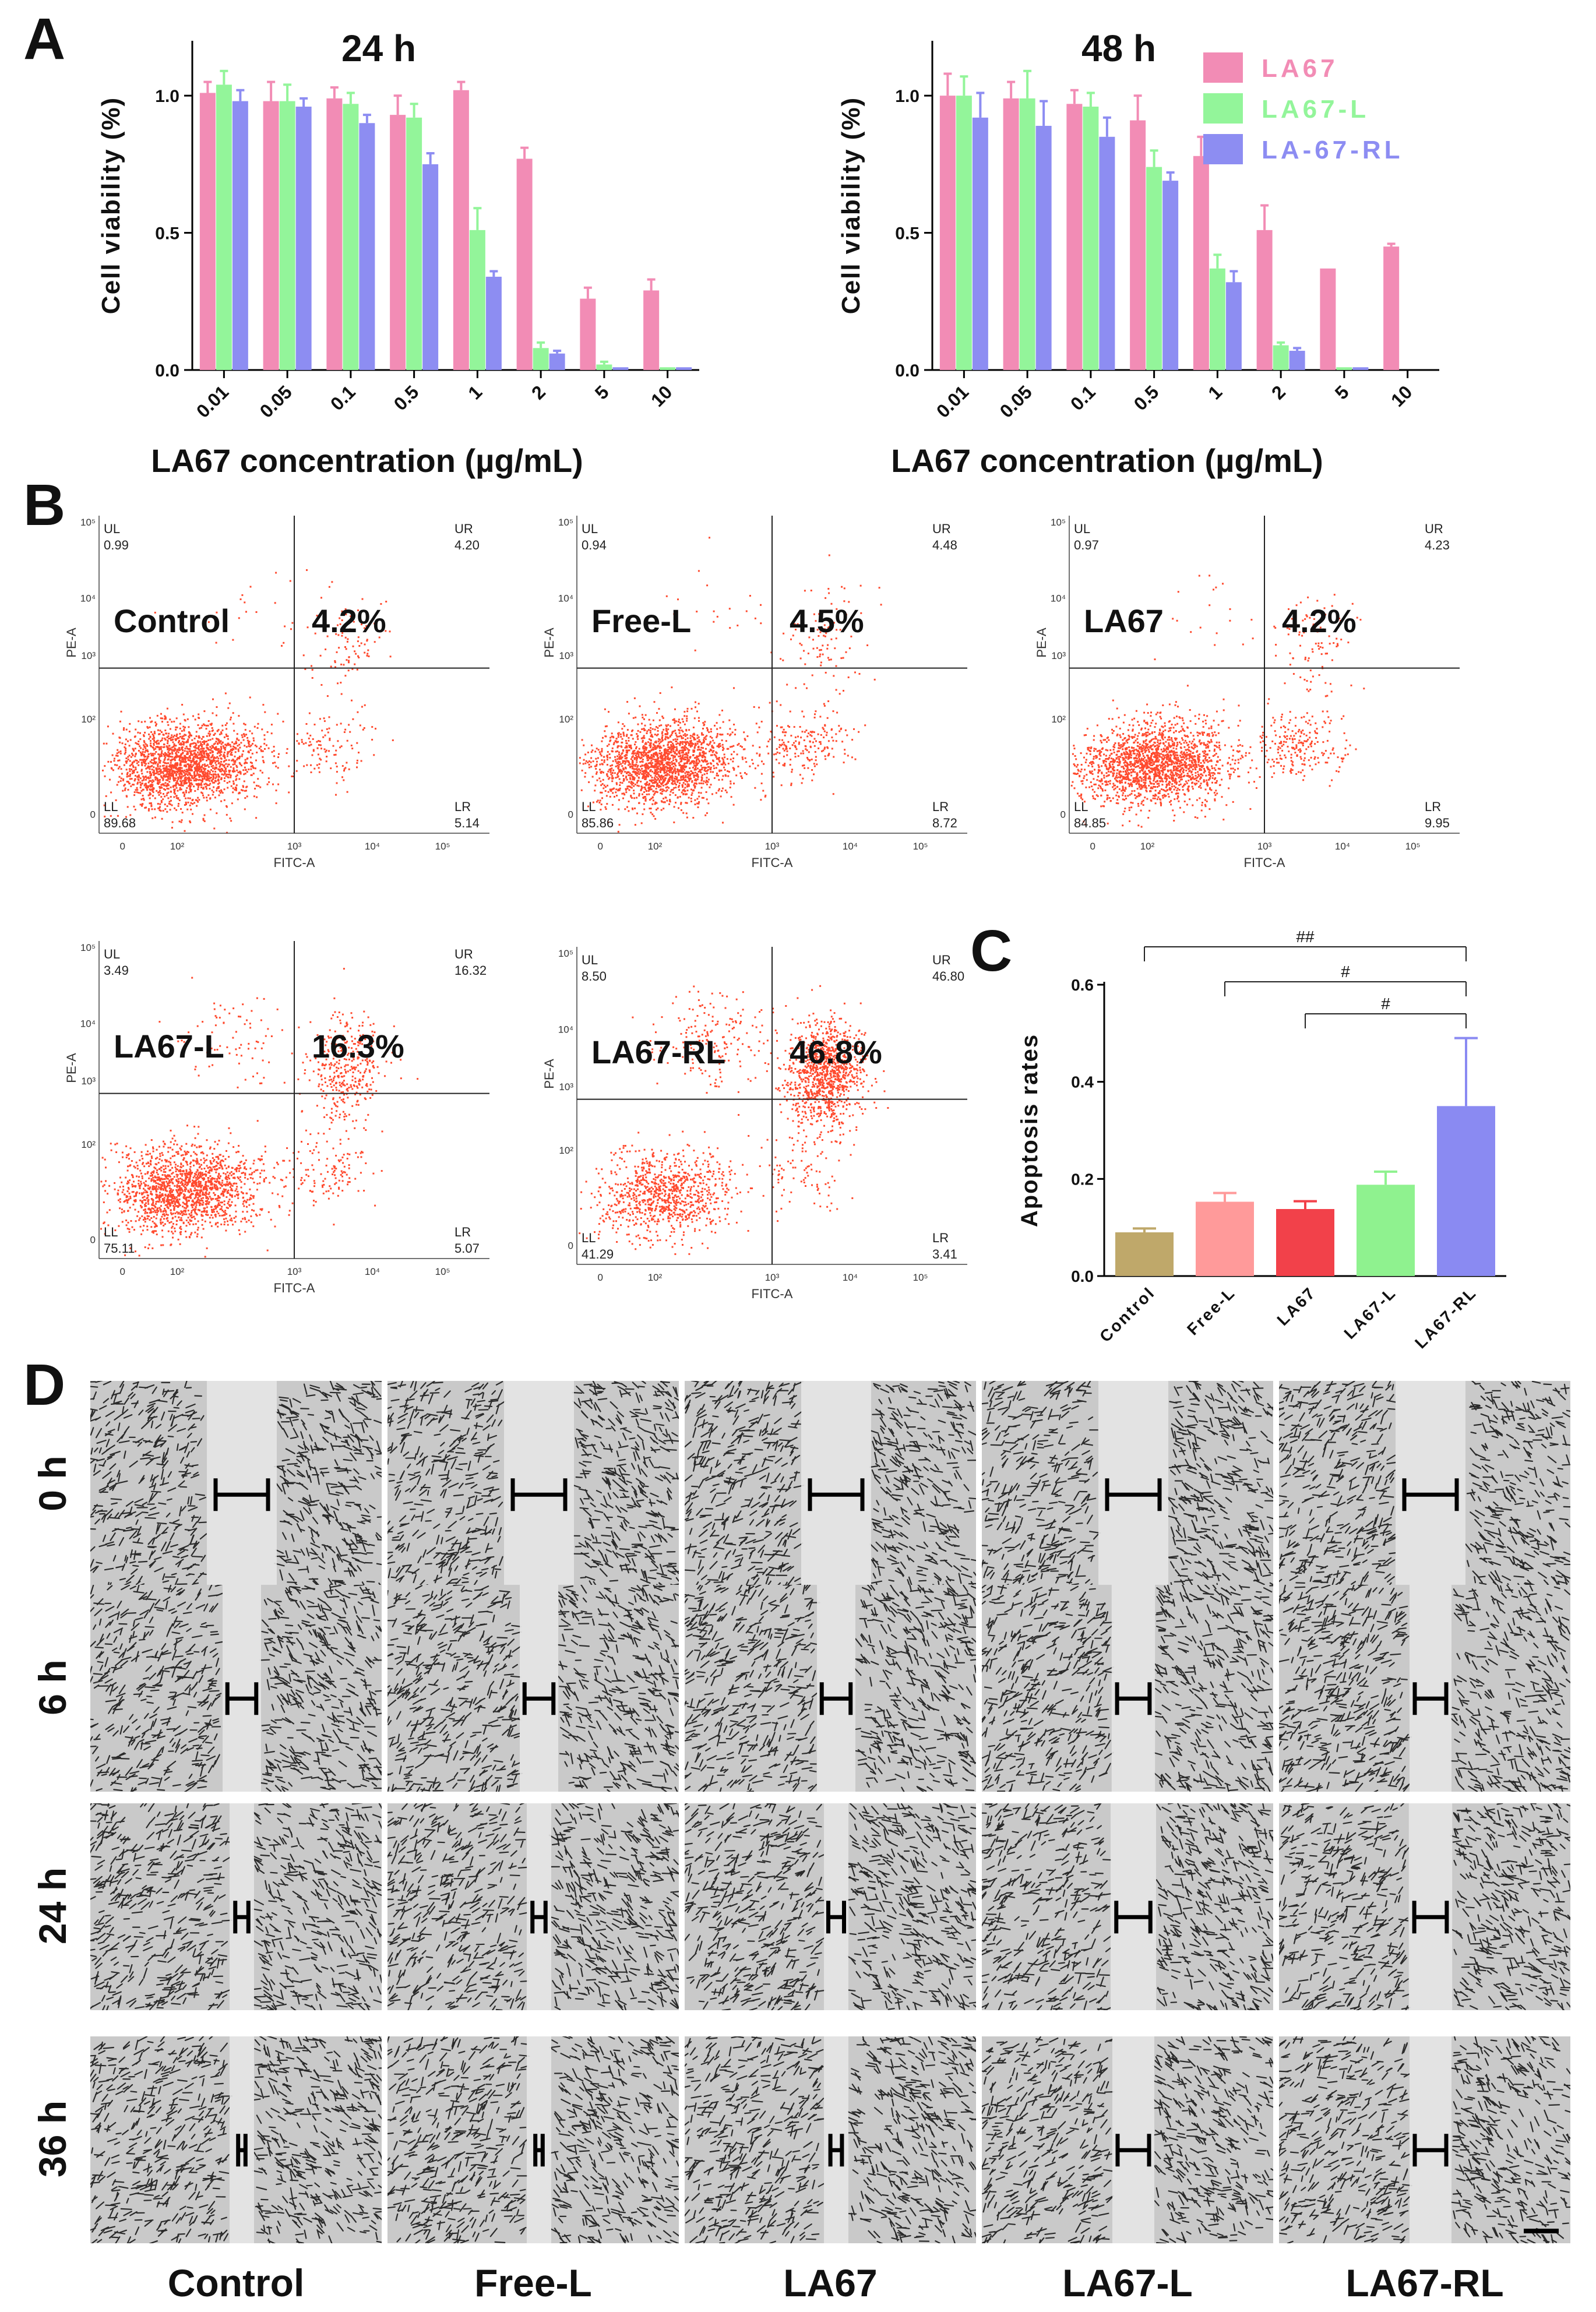 This screenshot has height=2312, width=1596. I want to click on x-tick-label: 0.5, so click(1146, 397).